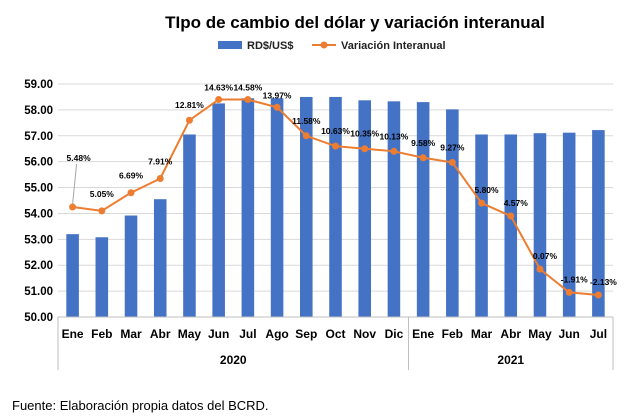 The image size is (635, 420). I want to click on x-tick-label: Oct, so click(335, 334).